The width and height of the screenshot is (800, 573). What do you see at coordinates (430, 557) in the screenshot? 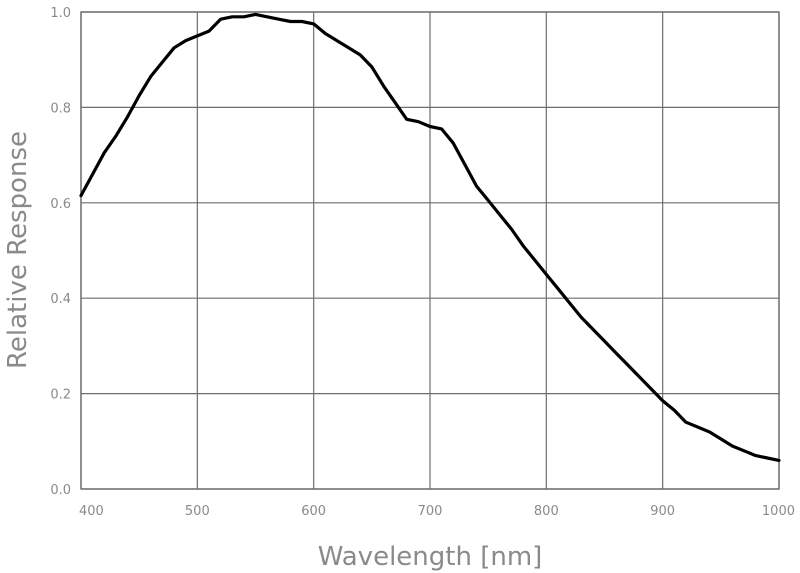
I see `x-axis-label: Wavelength [nm]` at bounding box center [430, 557].